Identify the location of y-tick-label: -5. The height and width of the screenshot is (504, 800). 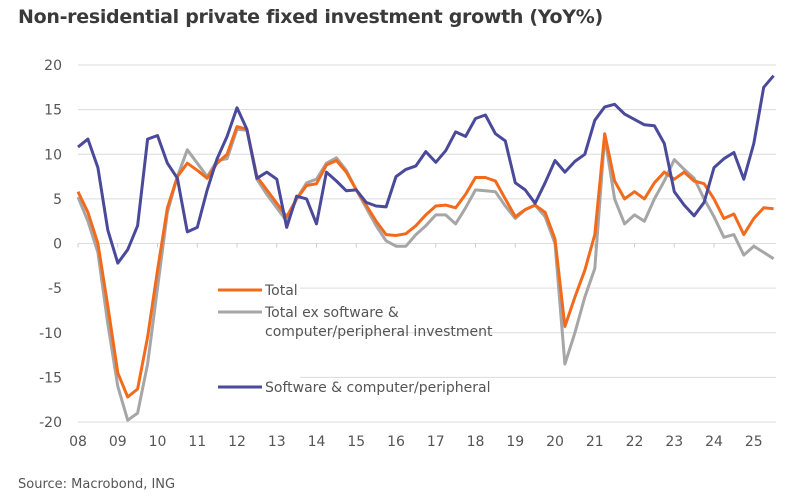
(55, 289).